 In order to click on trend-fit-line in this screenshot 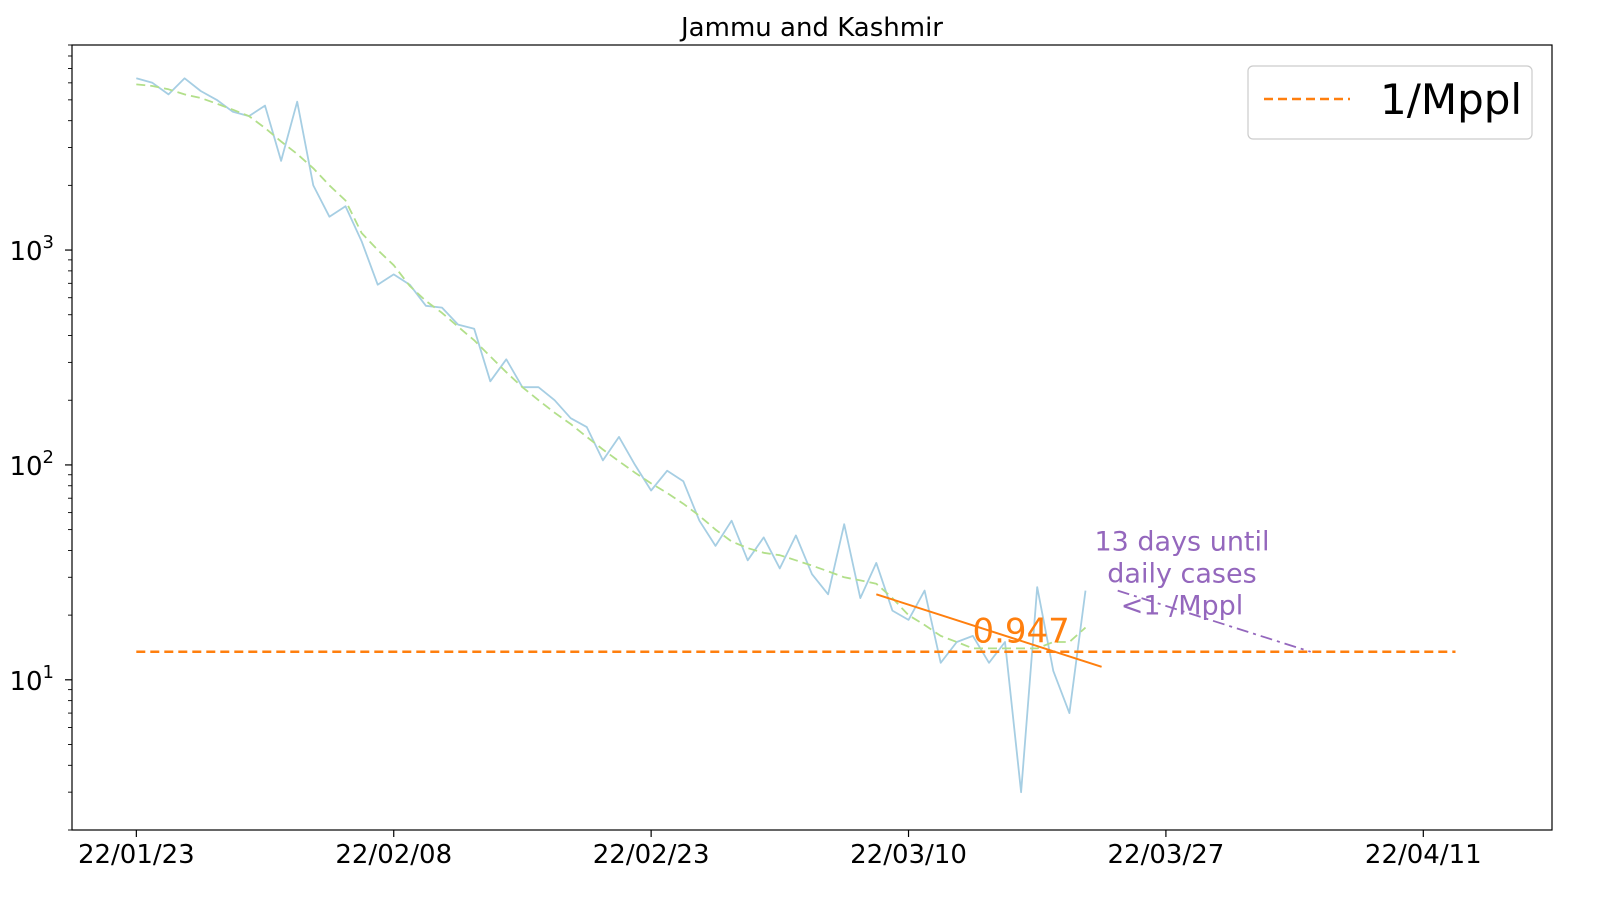, I will do `click(988, 630)`.